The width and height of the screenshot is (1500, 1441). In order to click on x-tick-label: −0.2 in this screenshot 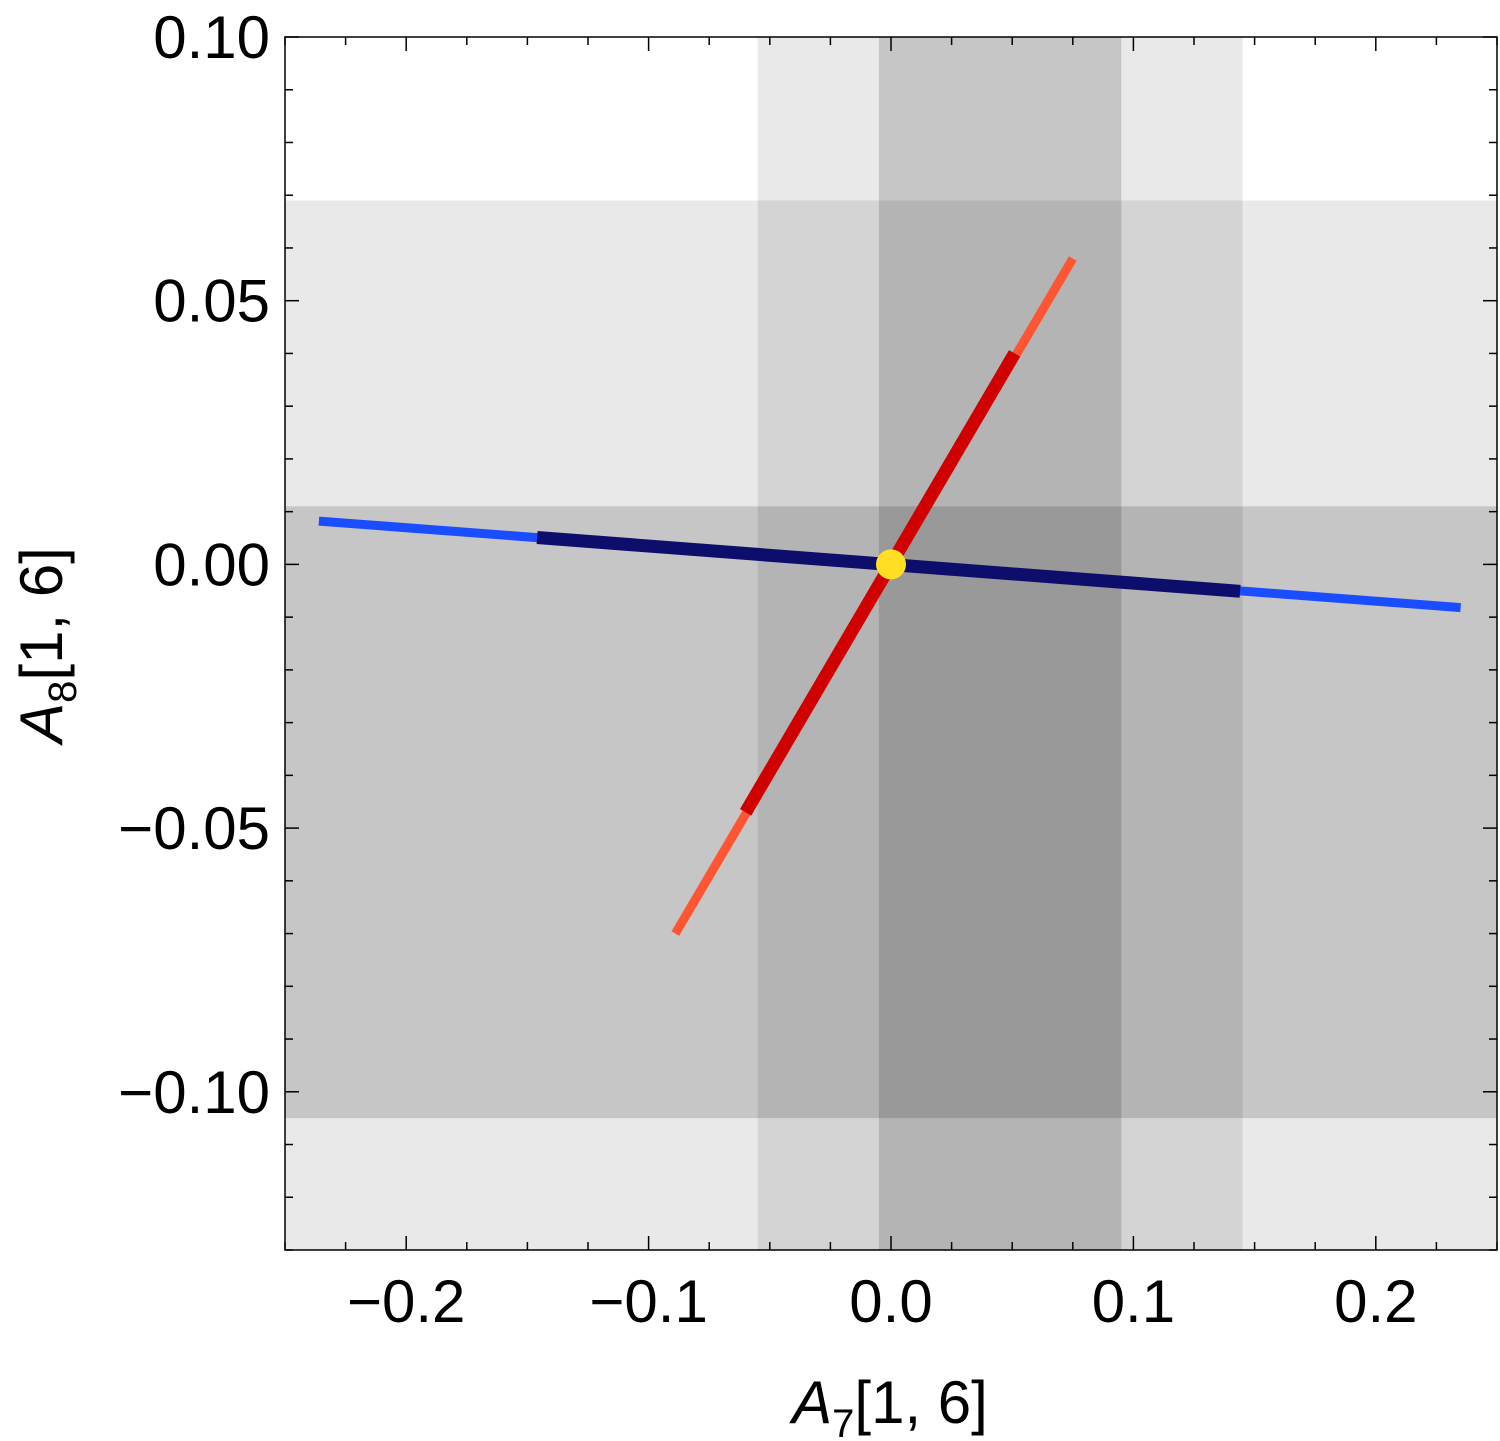, I will do `click(406, 1301)`.